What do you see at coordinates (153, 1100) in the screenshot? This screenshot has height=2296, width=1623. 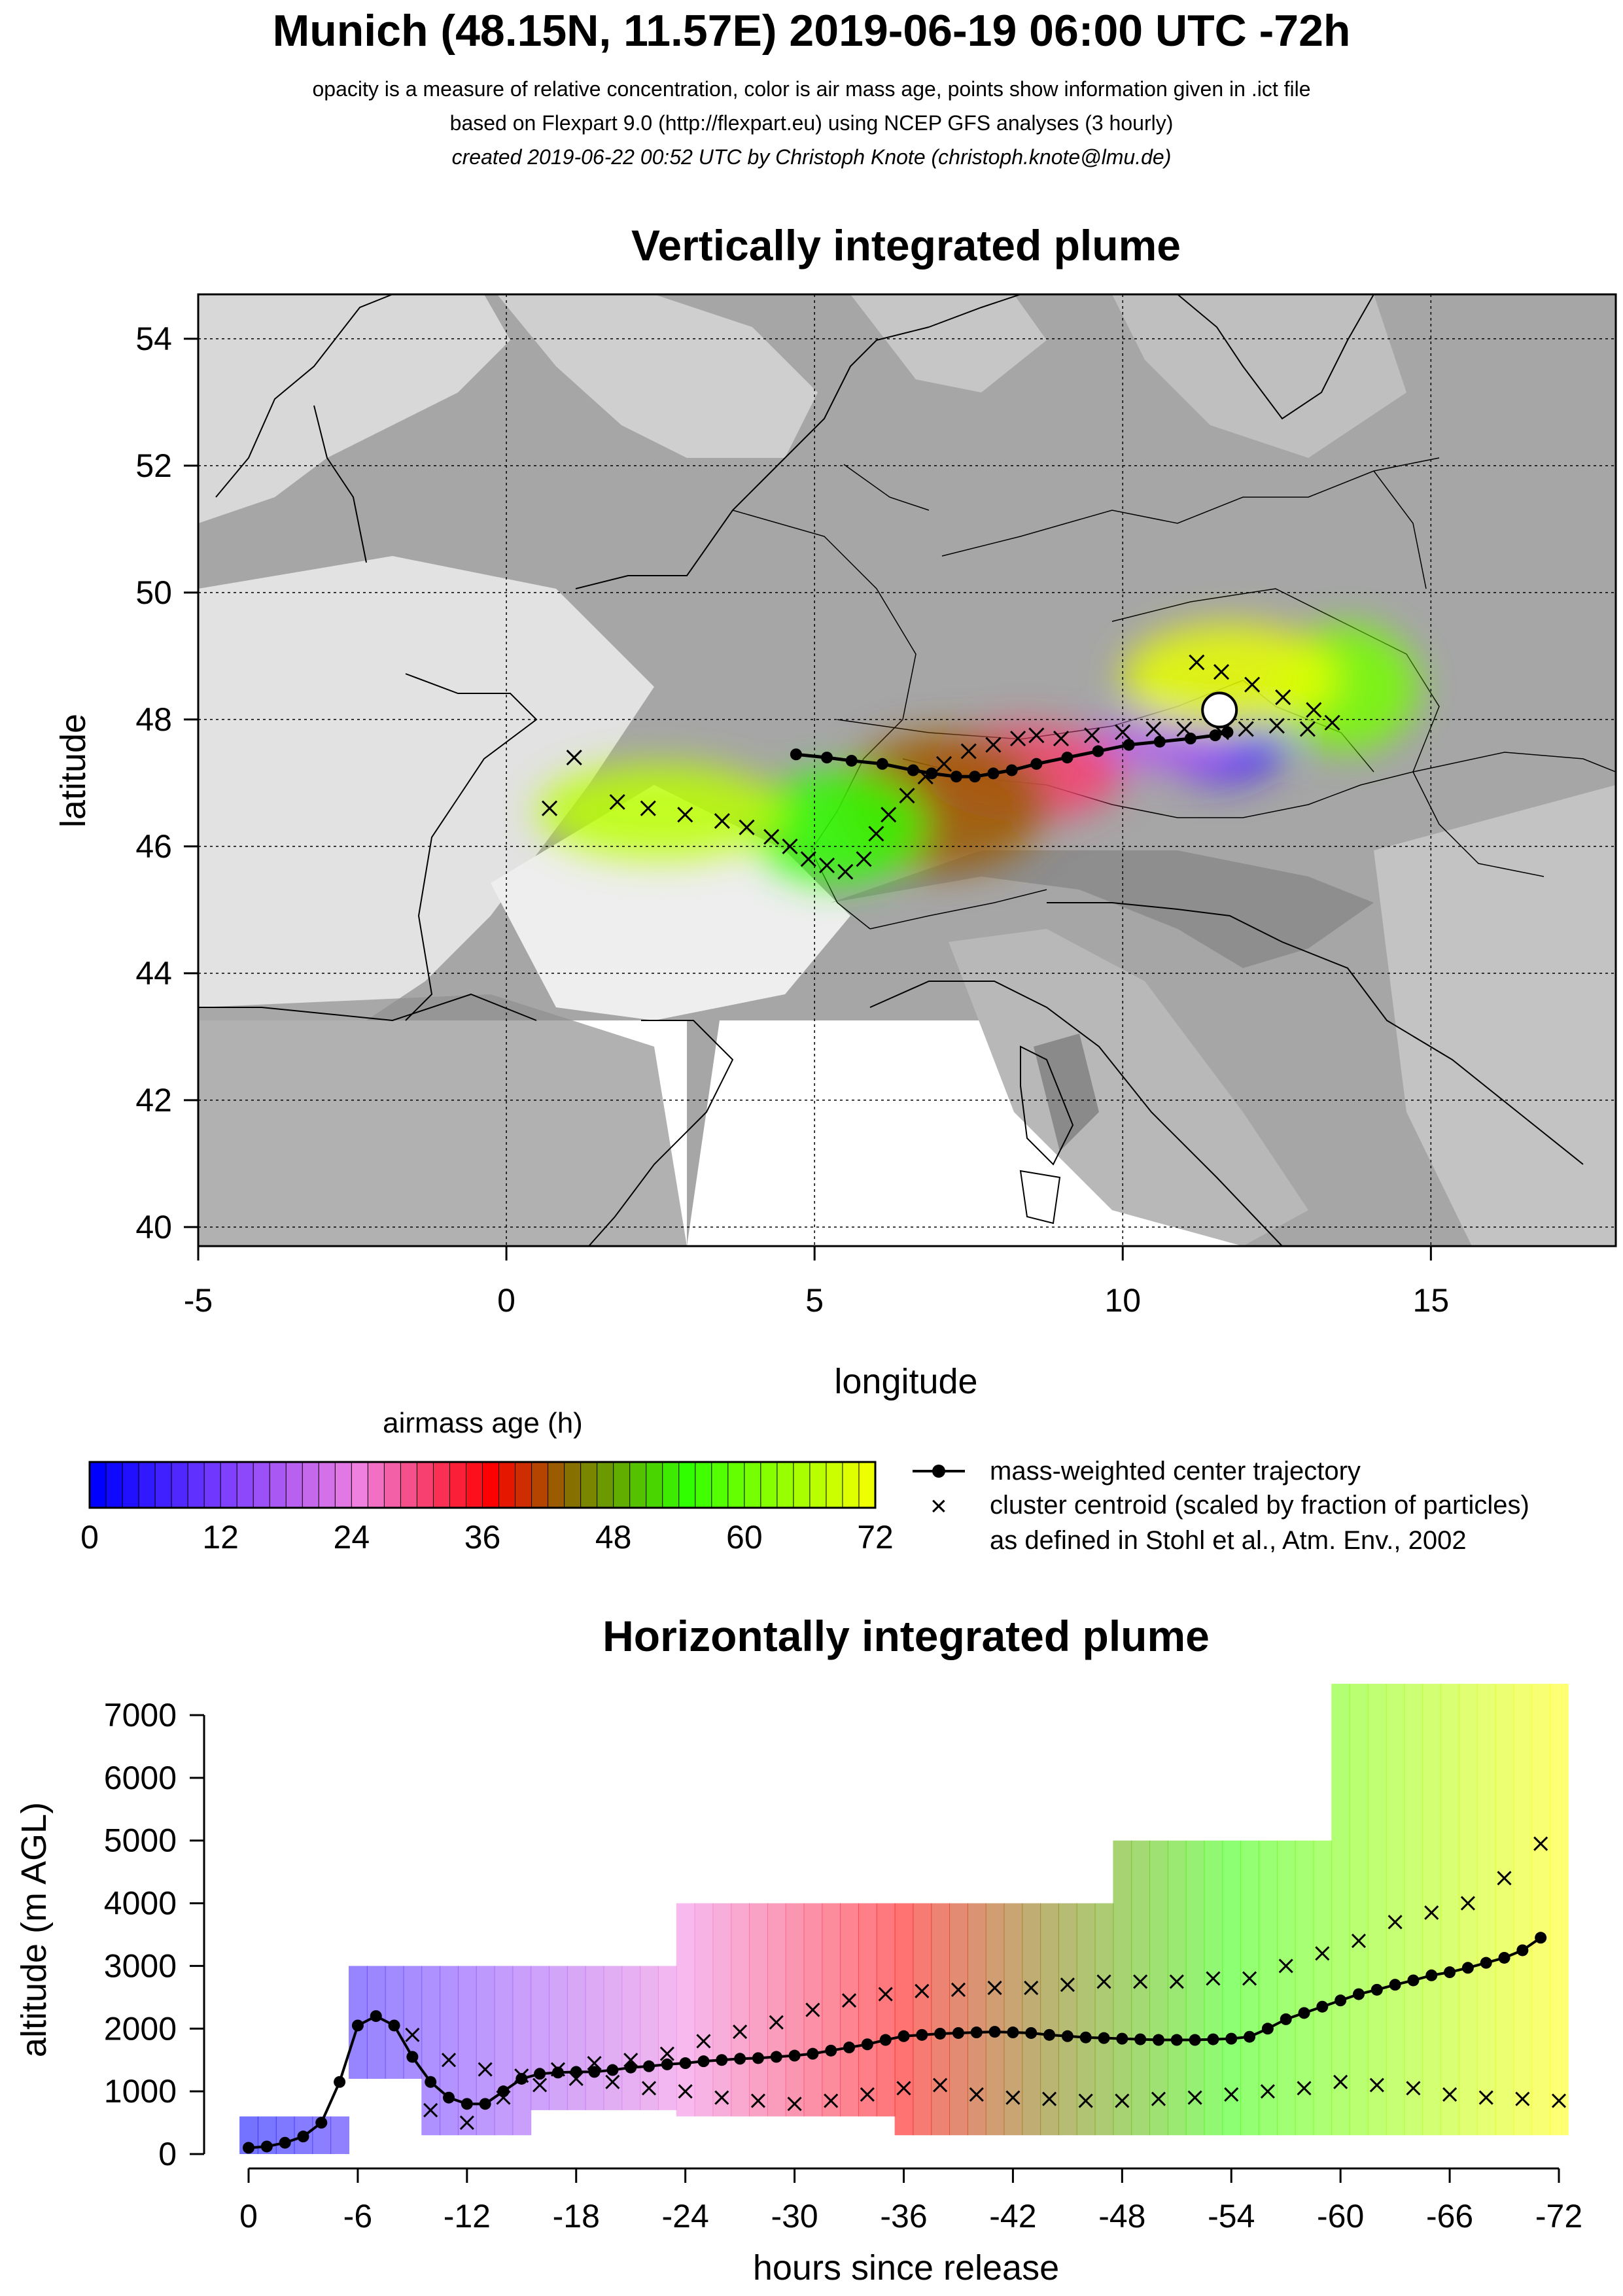 I see `map-ytick-label: 42` at bounding box center [153, 1100].